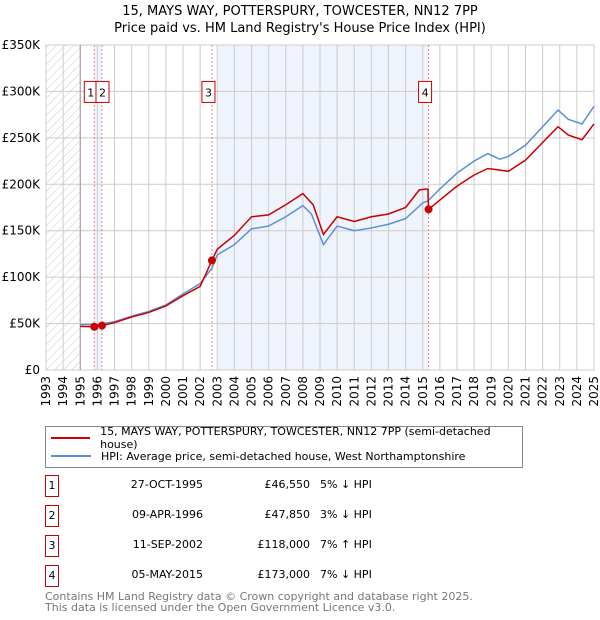 Image resolution: width=600 pixels, height=620 pixels. I want to click on x-tick-label: 2010, so click(337, 391).